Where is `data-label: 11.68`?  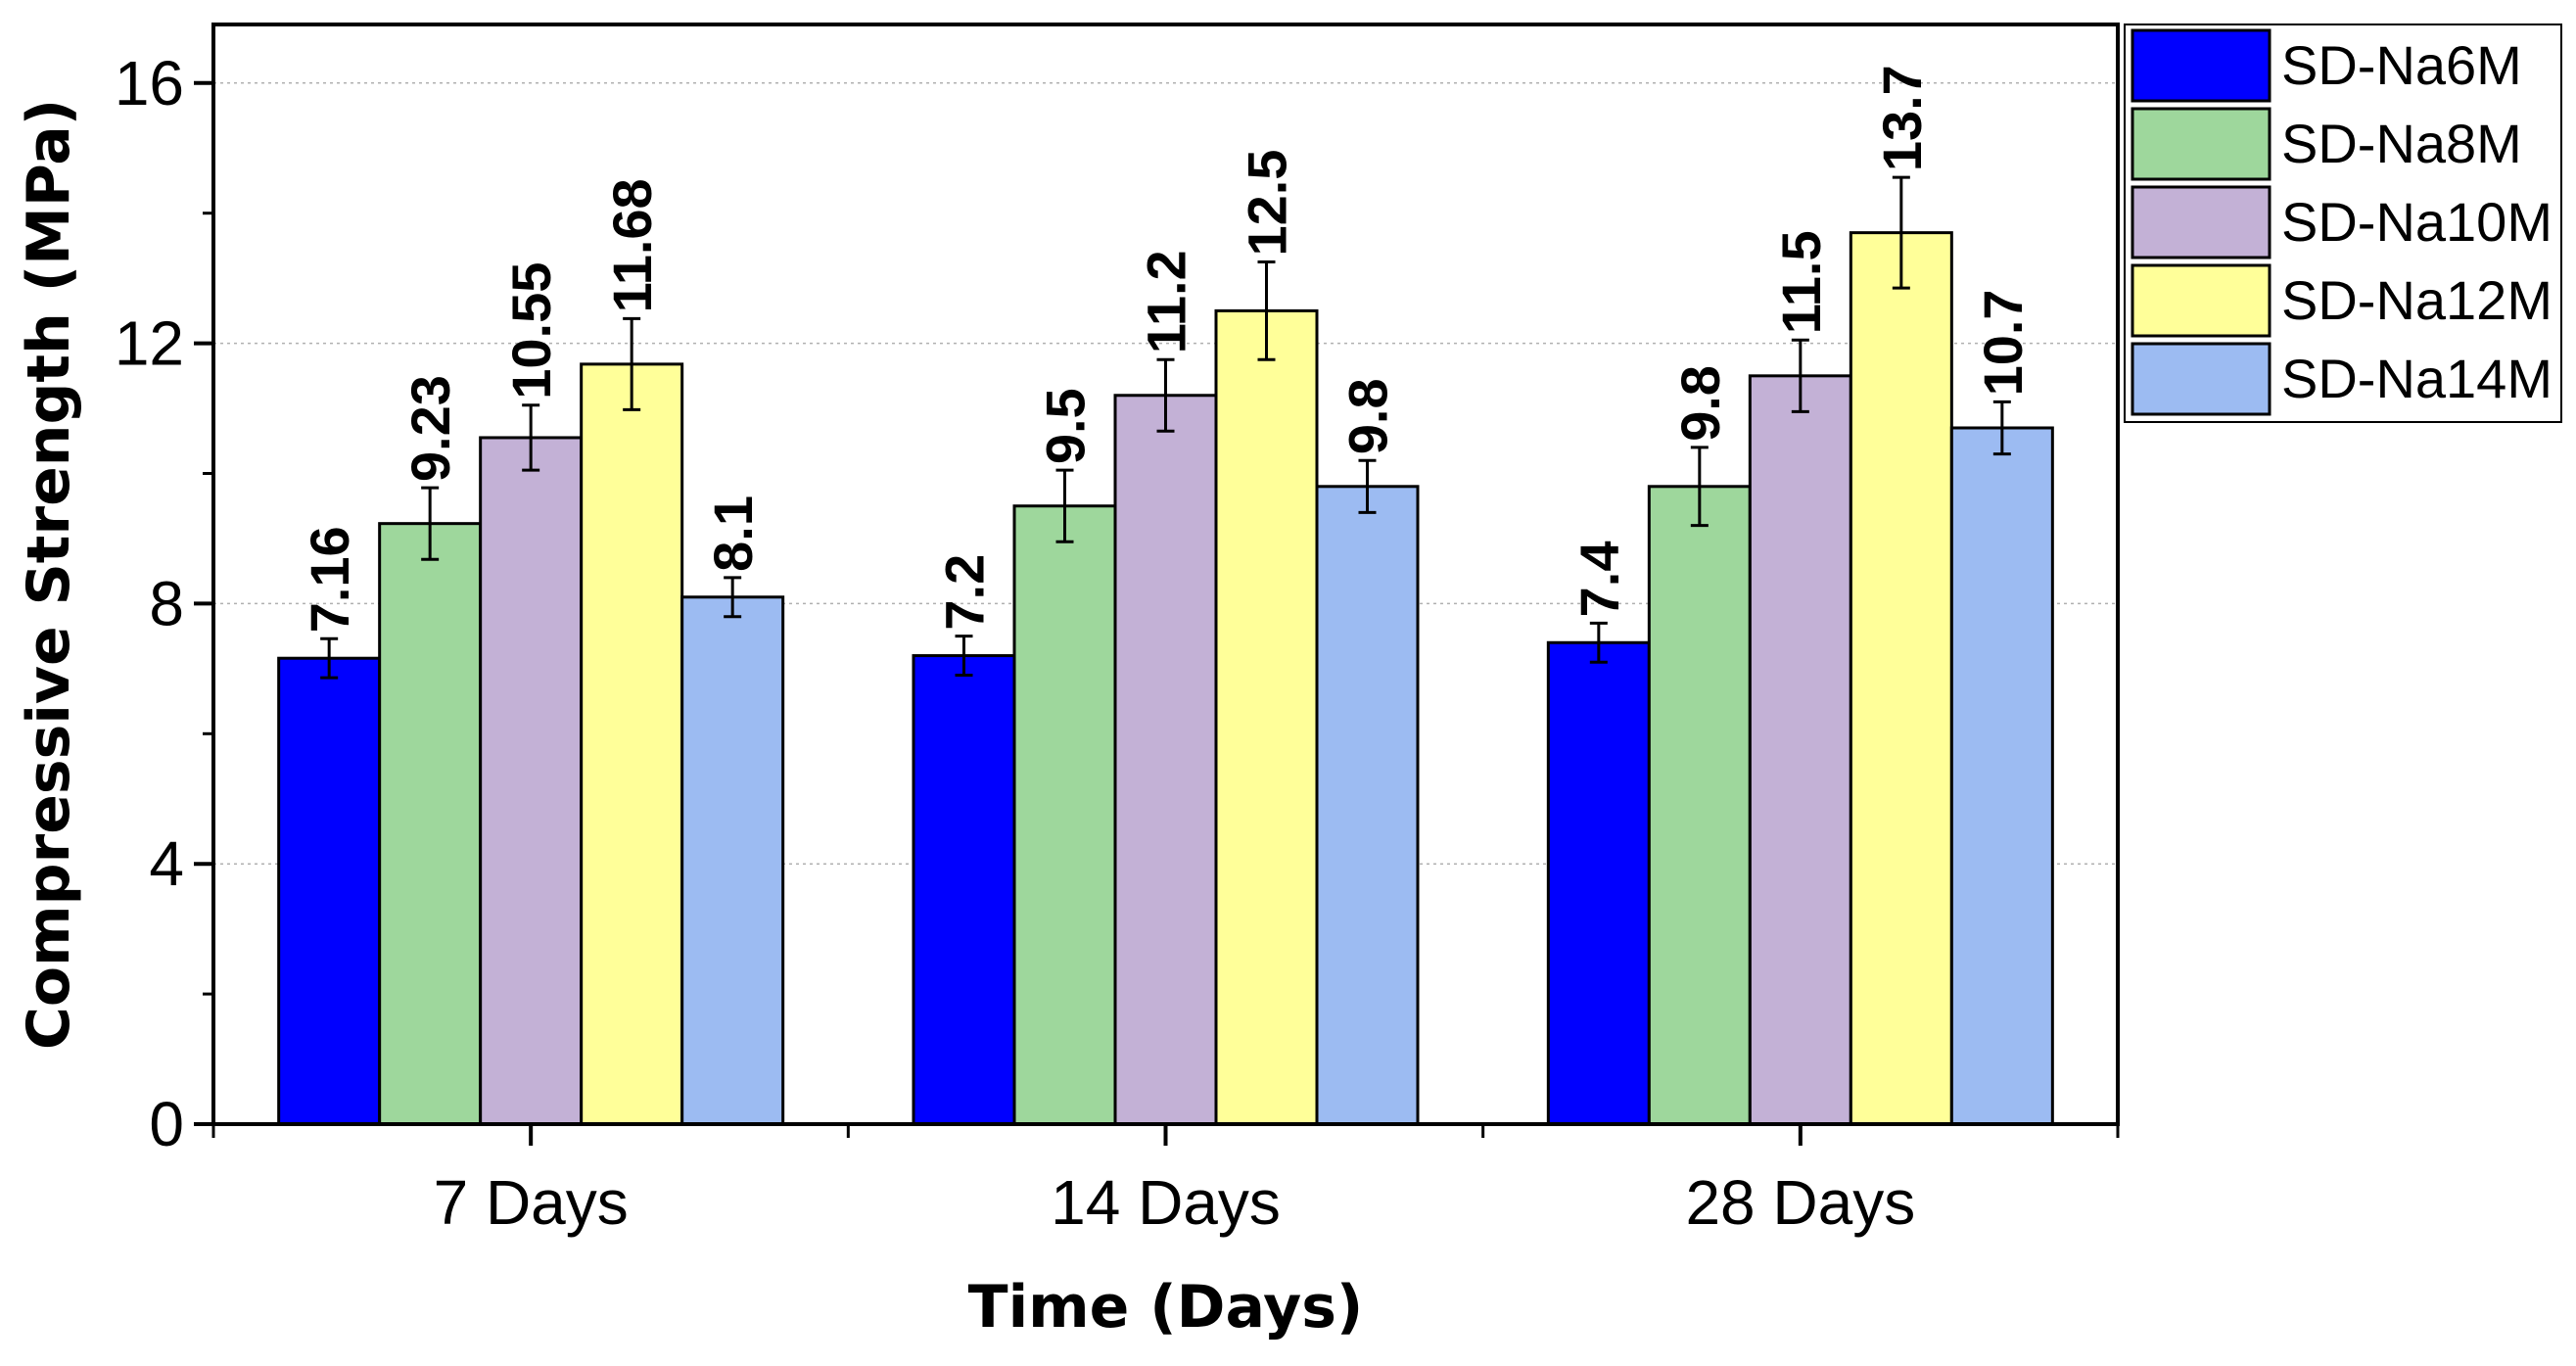
data-label: 11.68 is located at coordinates (632, 245).